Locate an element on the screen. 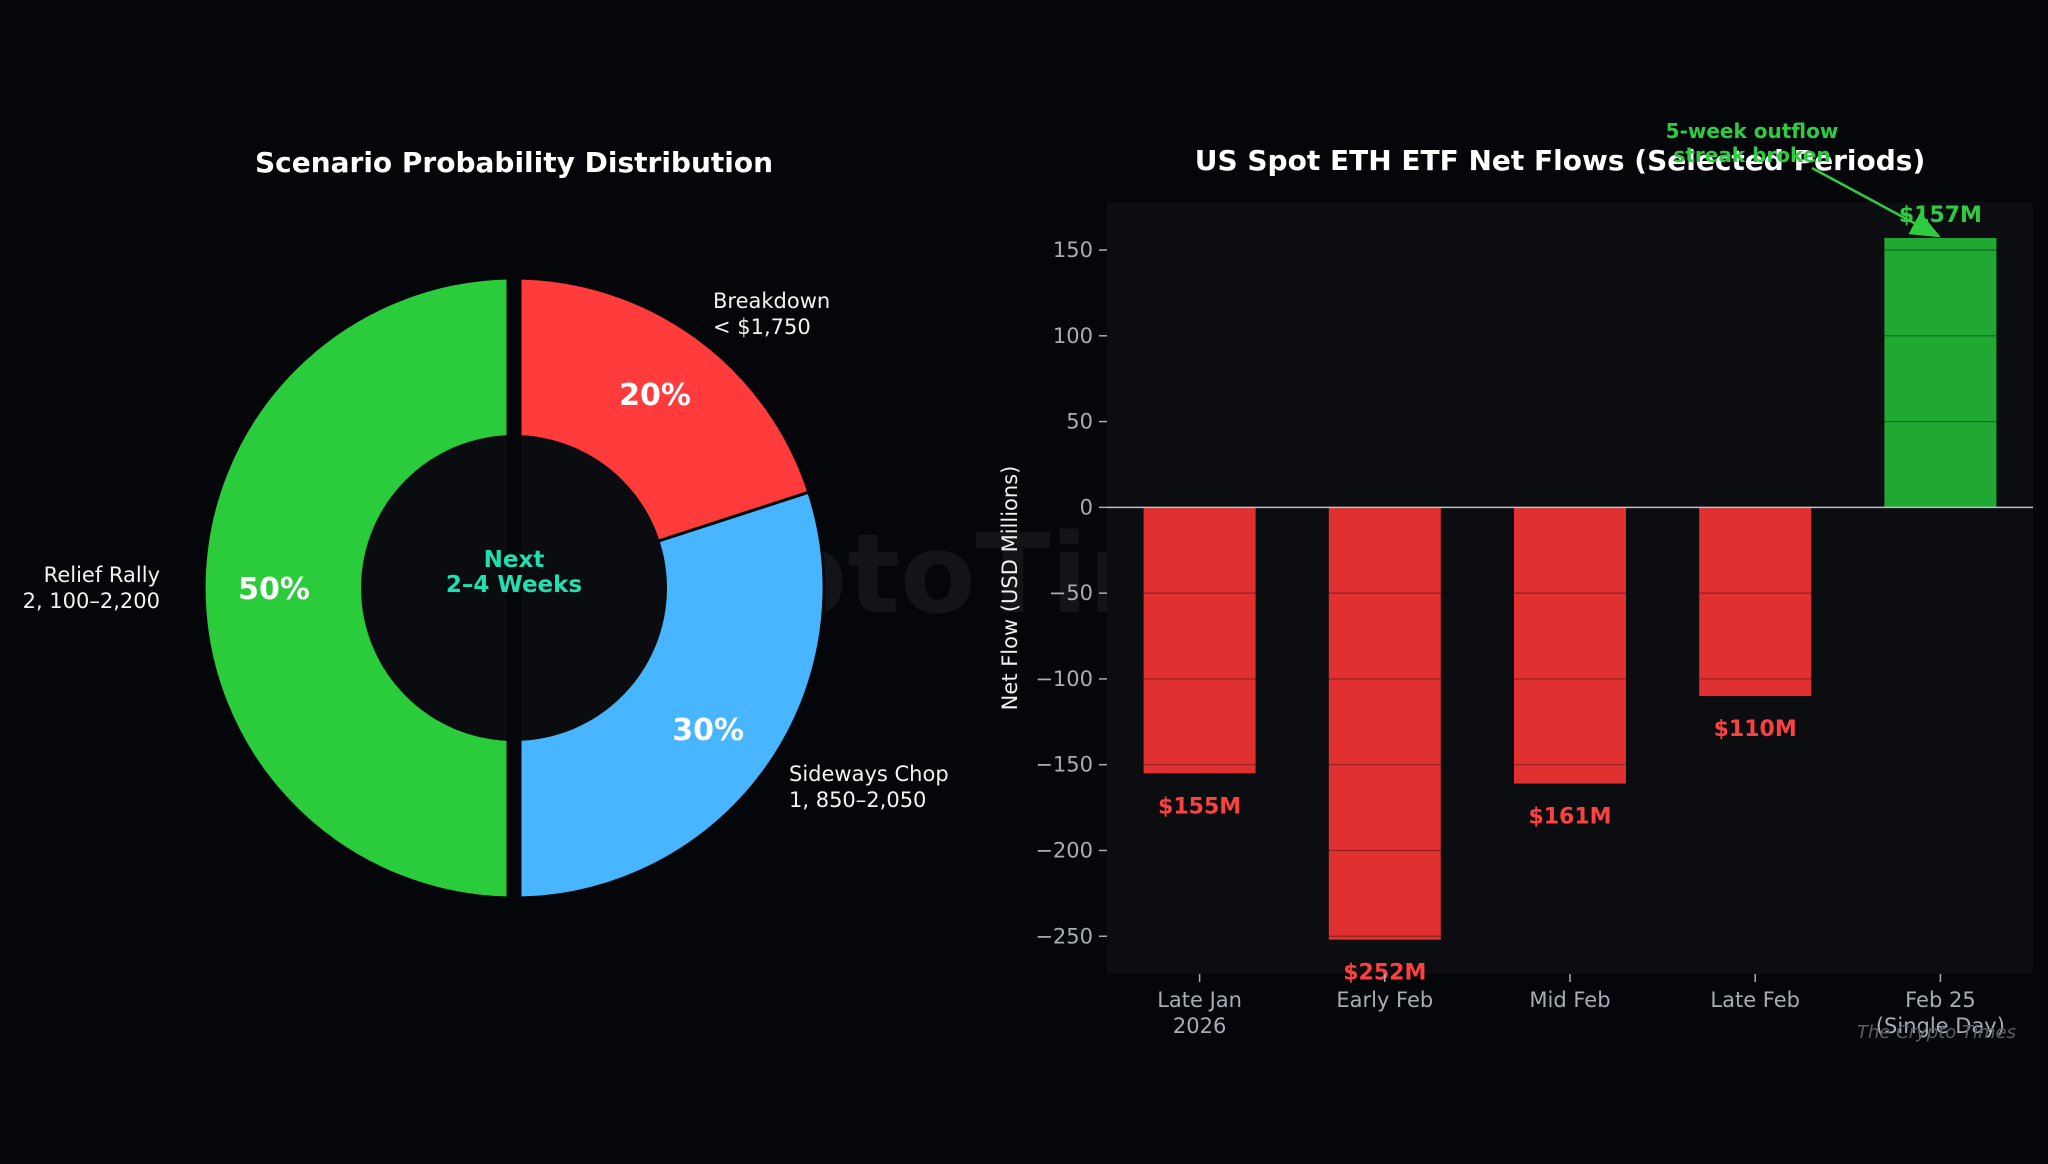 Image resolution: width=2048 pixels, height=1164 pixels. donut-slice-name: Sideways Chop is located at coordinates (869, 774).